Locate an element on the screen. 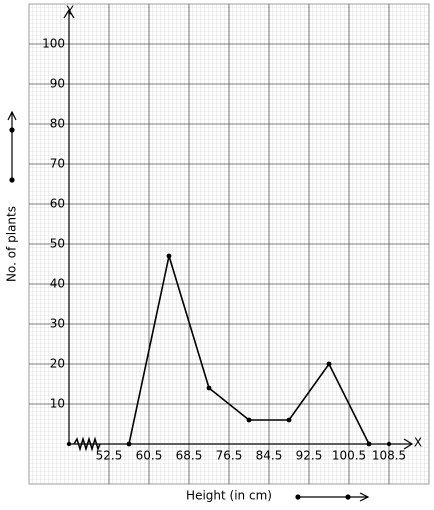  origin-dot is located at coordinates (69, 444).